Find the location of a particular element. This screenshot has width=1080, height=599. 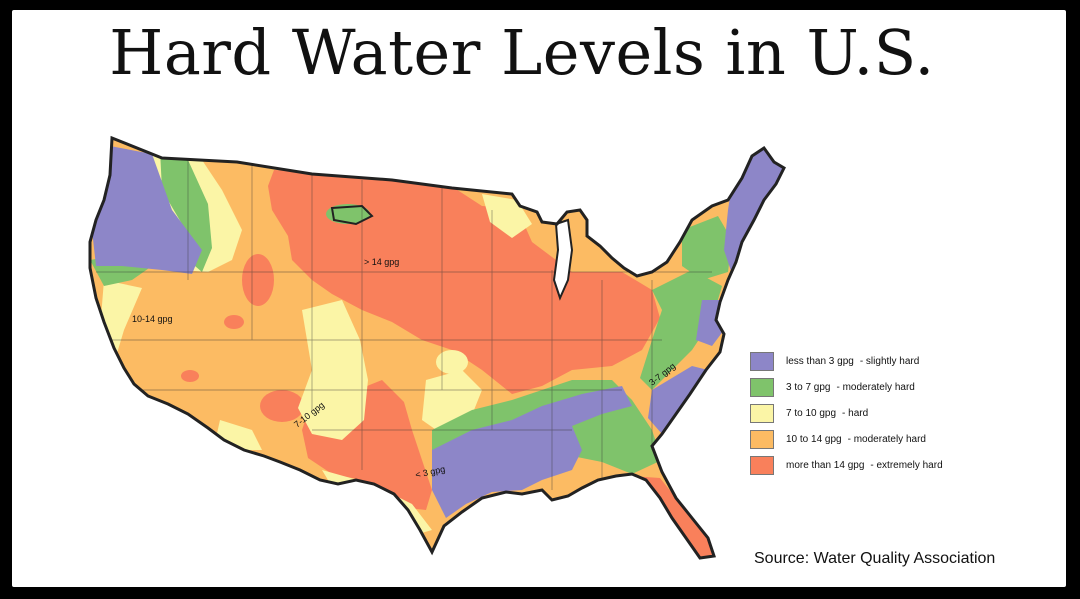

legend-item: more than 14 gpg - extremely hard is located at coordinates (890, 465).